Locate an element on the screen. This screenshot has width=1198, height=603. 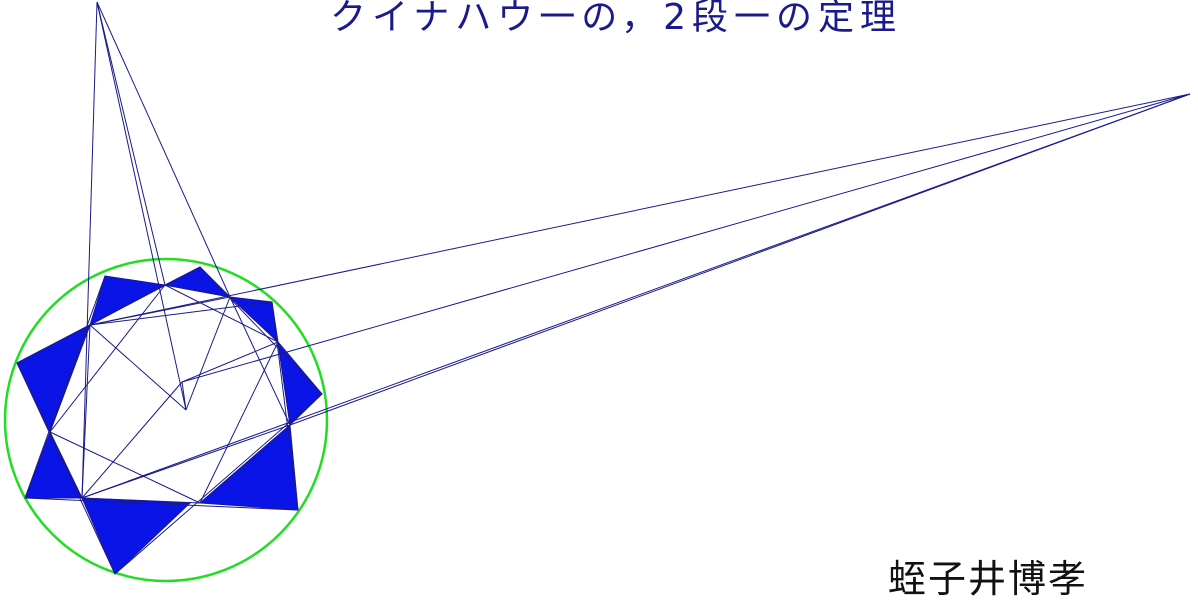
upper-vertex-lines is located at coordinates (156, 250).